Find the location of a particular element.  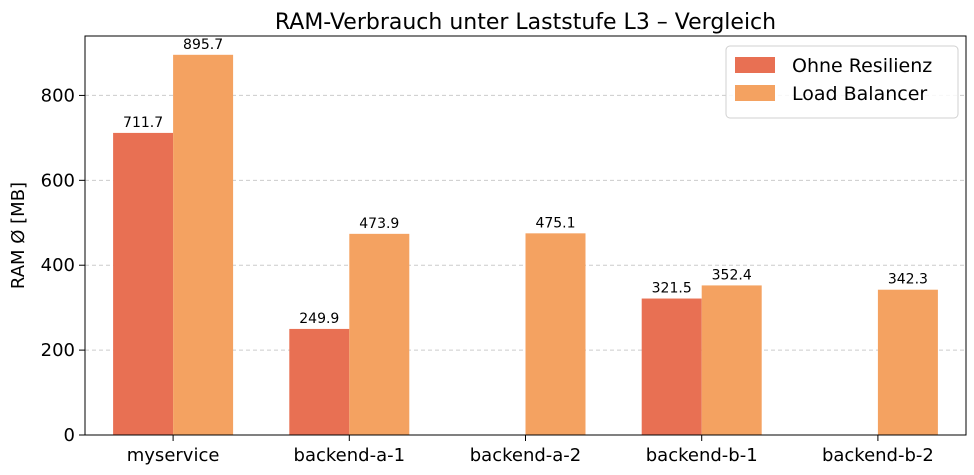

y-tick-label: 600 is located at coordinates (58, 180).